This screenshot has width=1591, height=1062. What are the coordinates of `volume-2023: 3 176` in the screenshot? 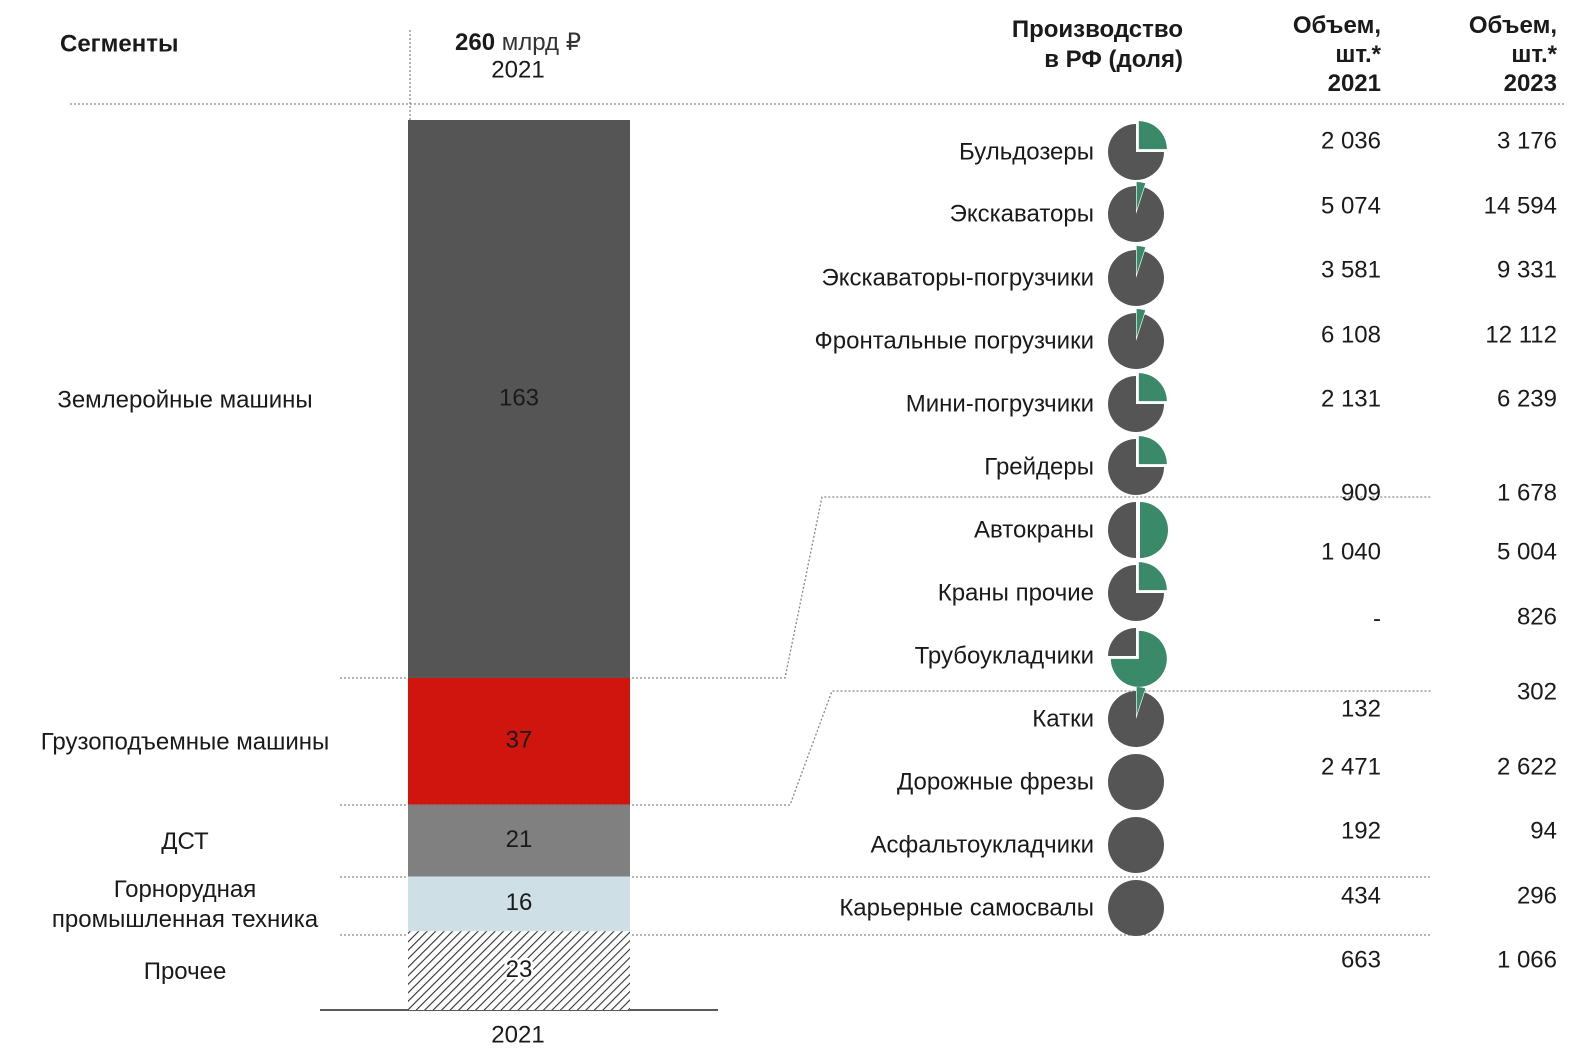 It's located at (1527, 140).